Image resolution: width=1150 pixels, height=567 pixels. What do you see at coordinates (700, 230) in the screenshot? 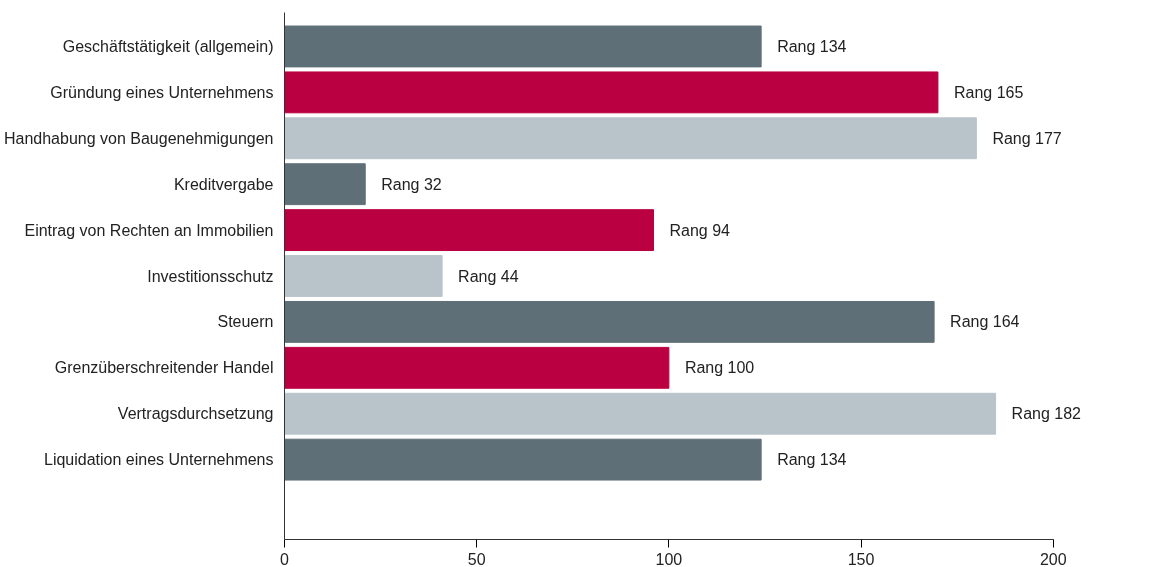
I see `data-label: Rang 94` at bounding box center [700, 230].